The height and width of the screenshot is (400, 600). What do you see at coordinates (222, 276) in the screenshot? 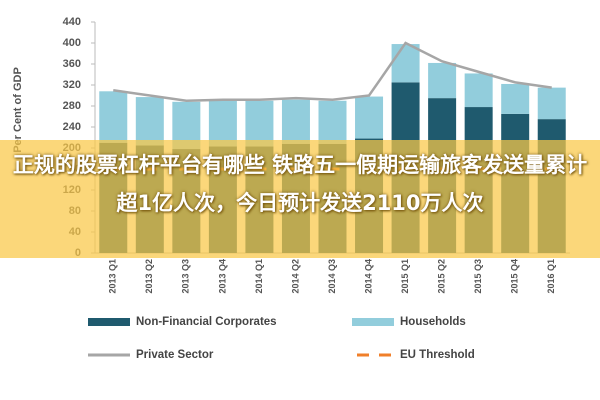
I see `x-tick-label: 2013 Q4` at bounding box center [222, 276].